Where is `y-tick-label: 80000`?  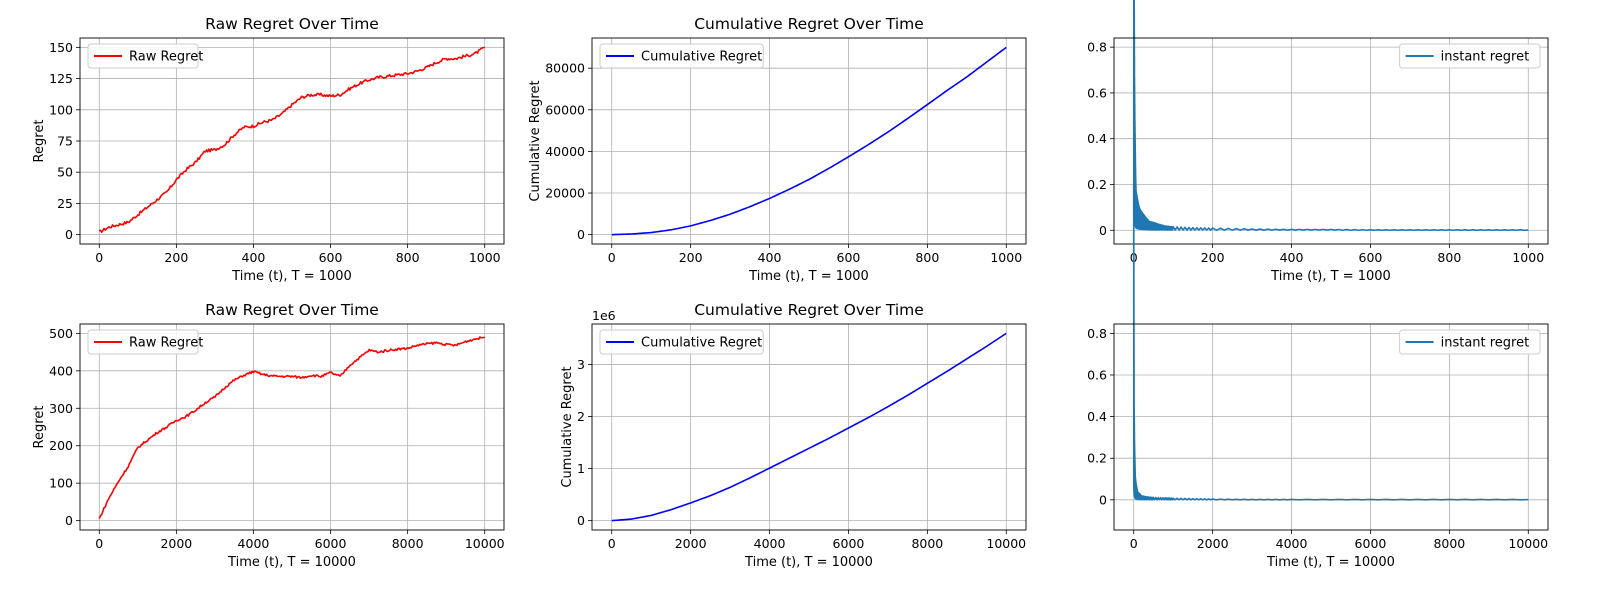
y-tick-label: 80000 is located at coordinates (565, 68).